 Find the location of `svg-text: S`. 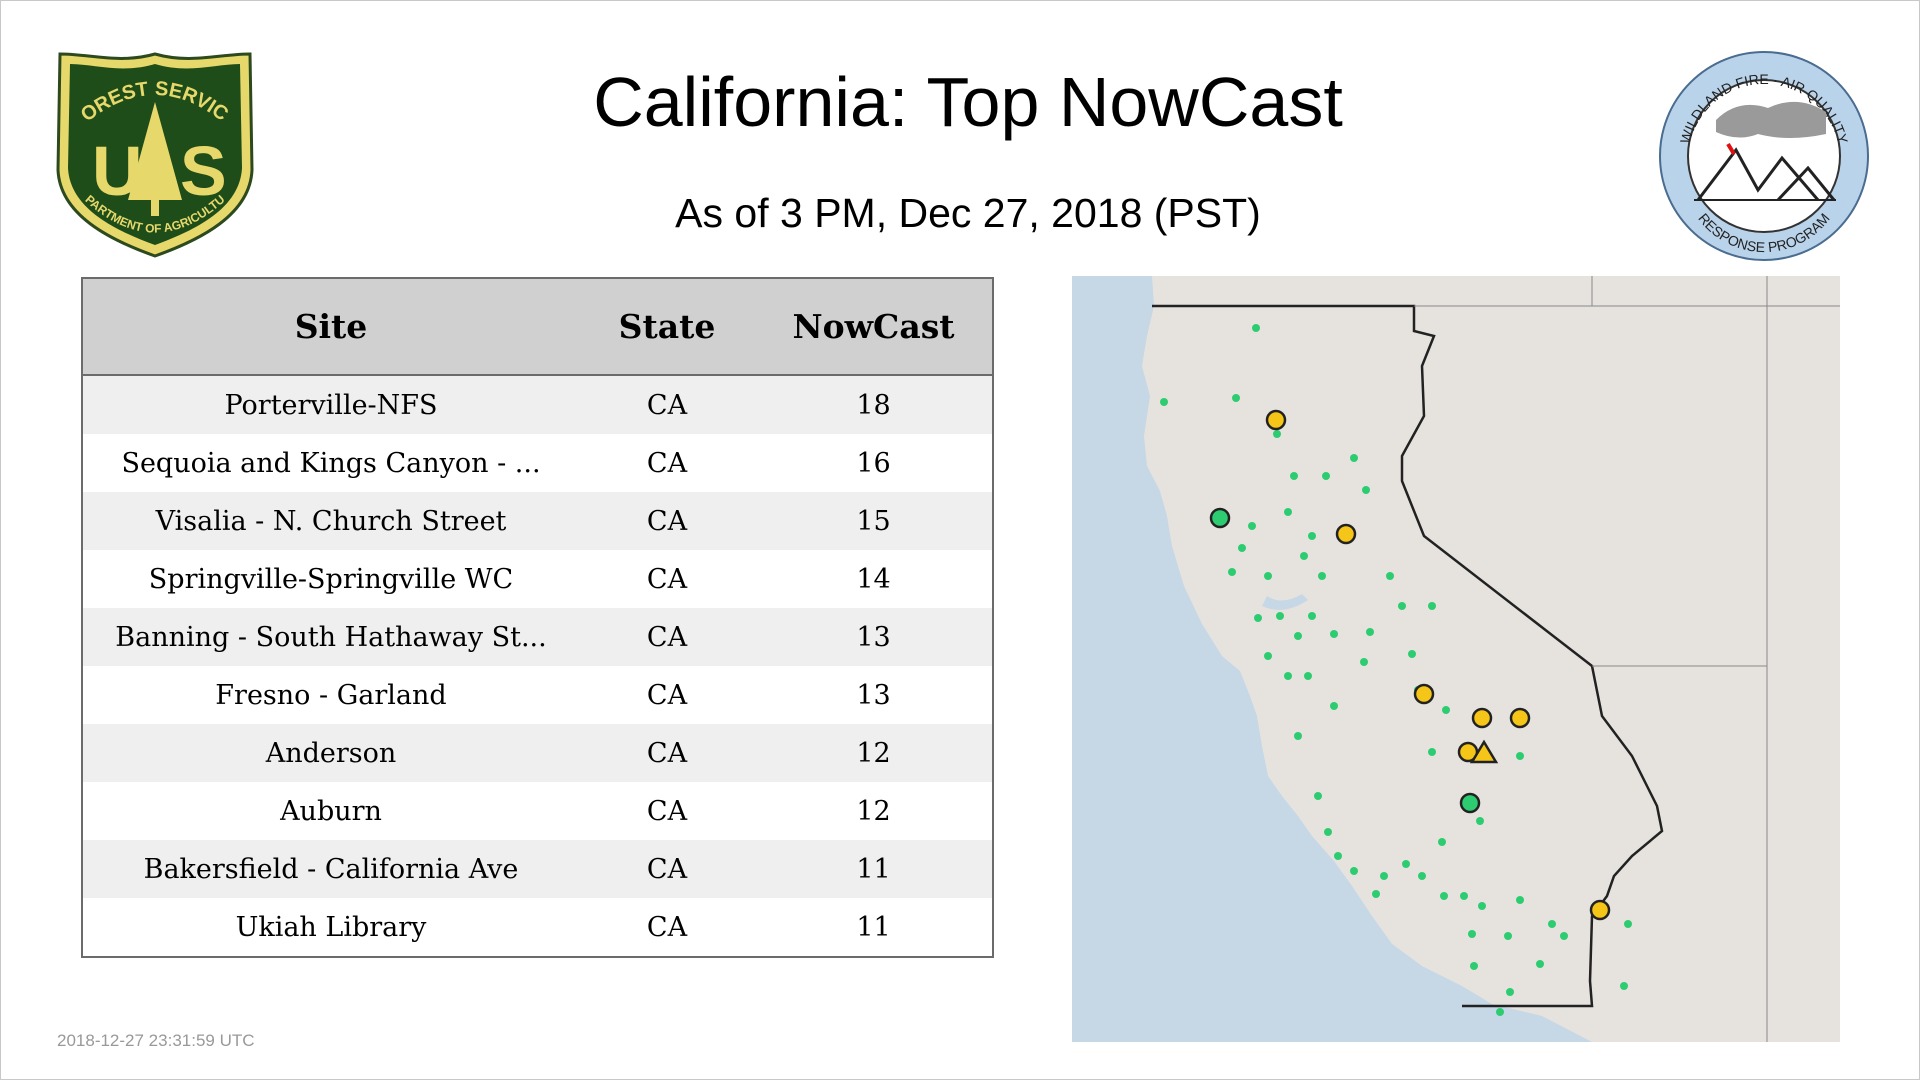

svg-text: S is located at coordinates (203, 171).